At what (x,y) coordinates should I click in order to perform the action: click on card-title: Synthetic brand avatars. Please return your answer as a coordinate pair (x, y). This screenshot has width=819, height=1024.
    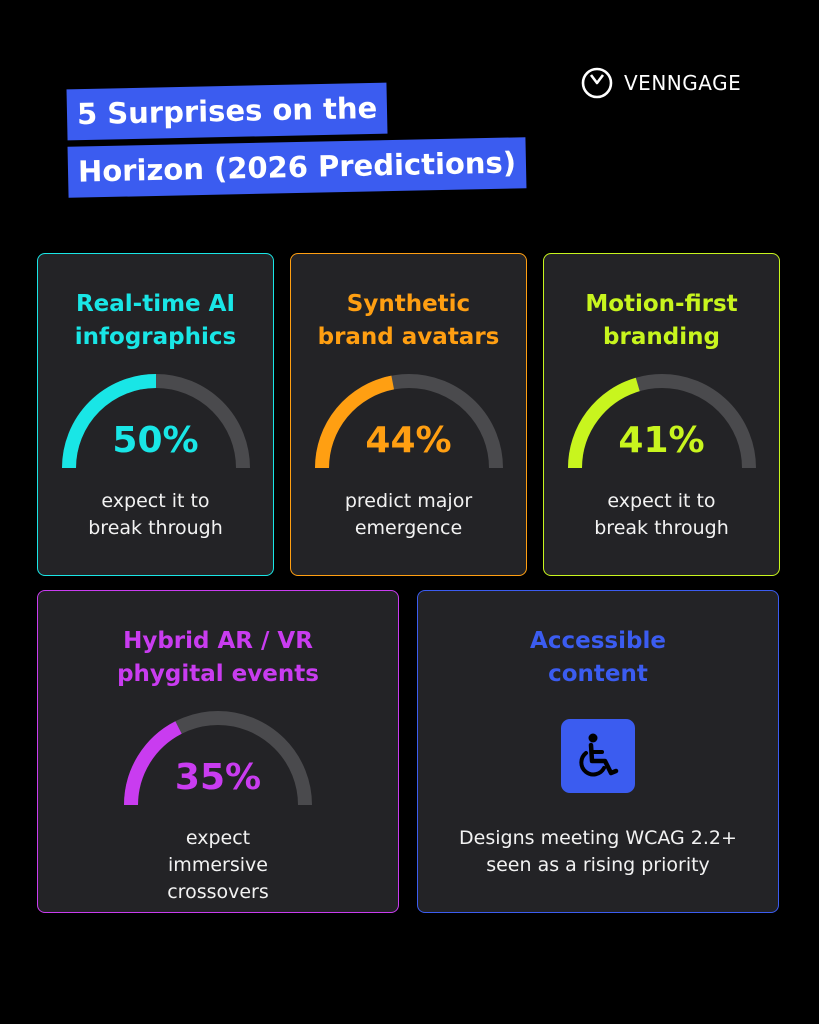
    Looking at the image, I should click on (408, 320).